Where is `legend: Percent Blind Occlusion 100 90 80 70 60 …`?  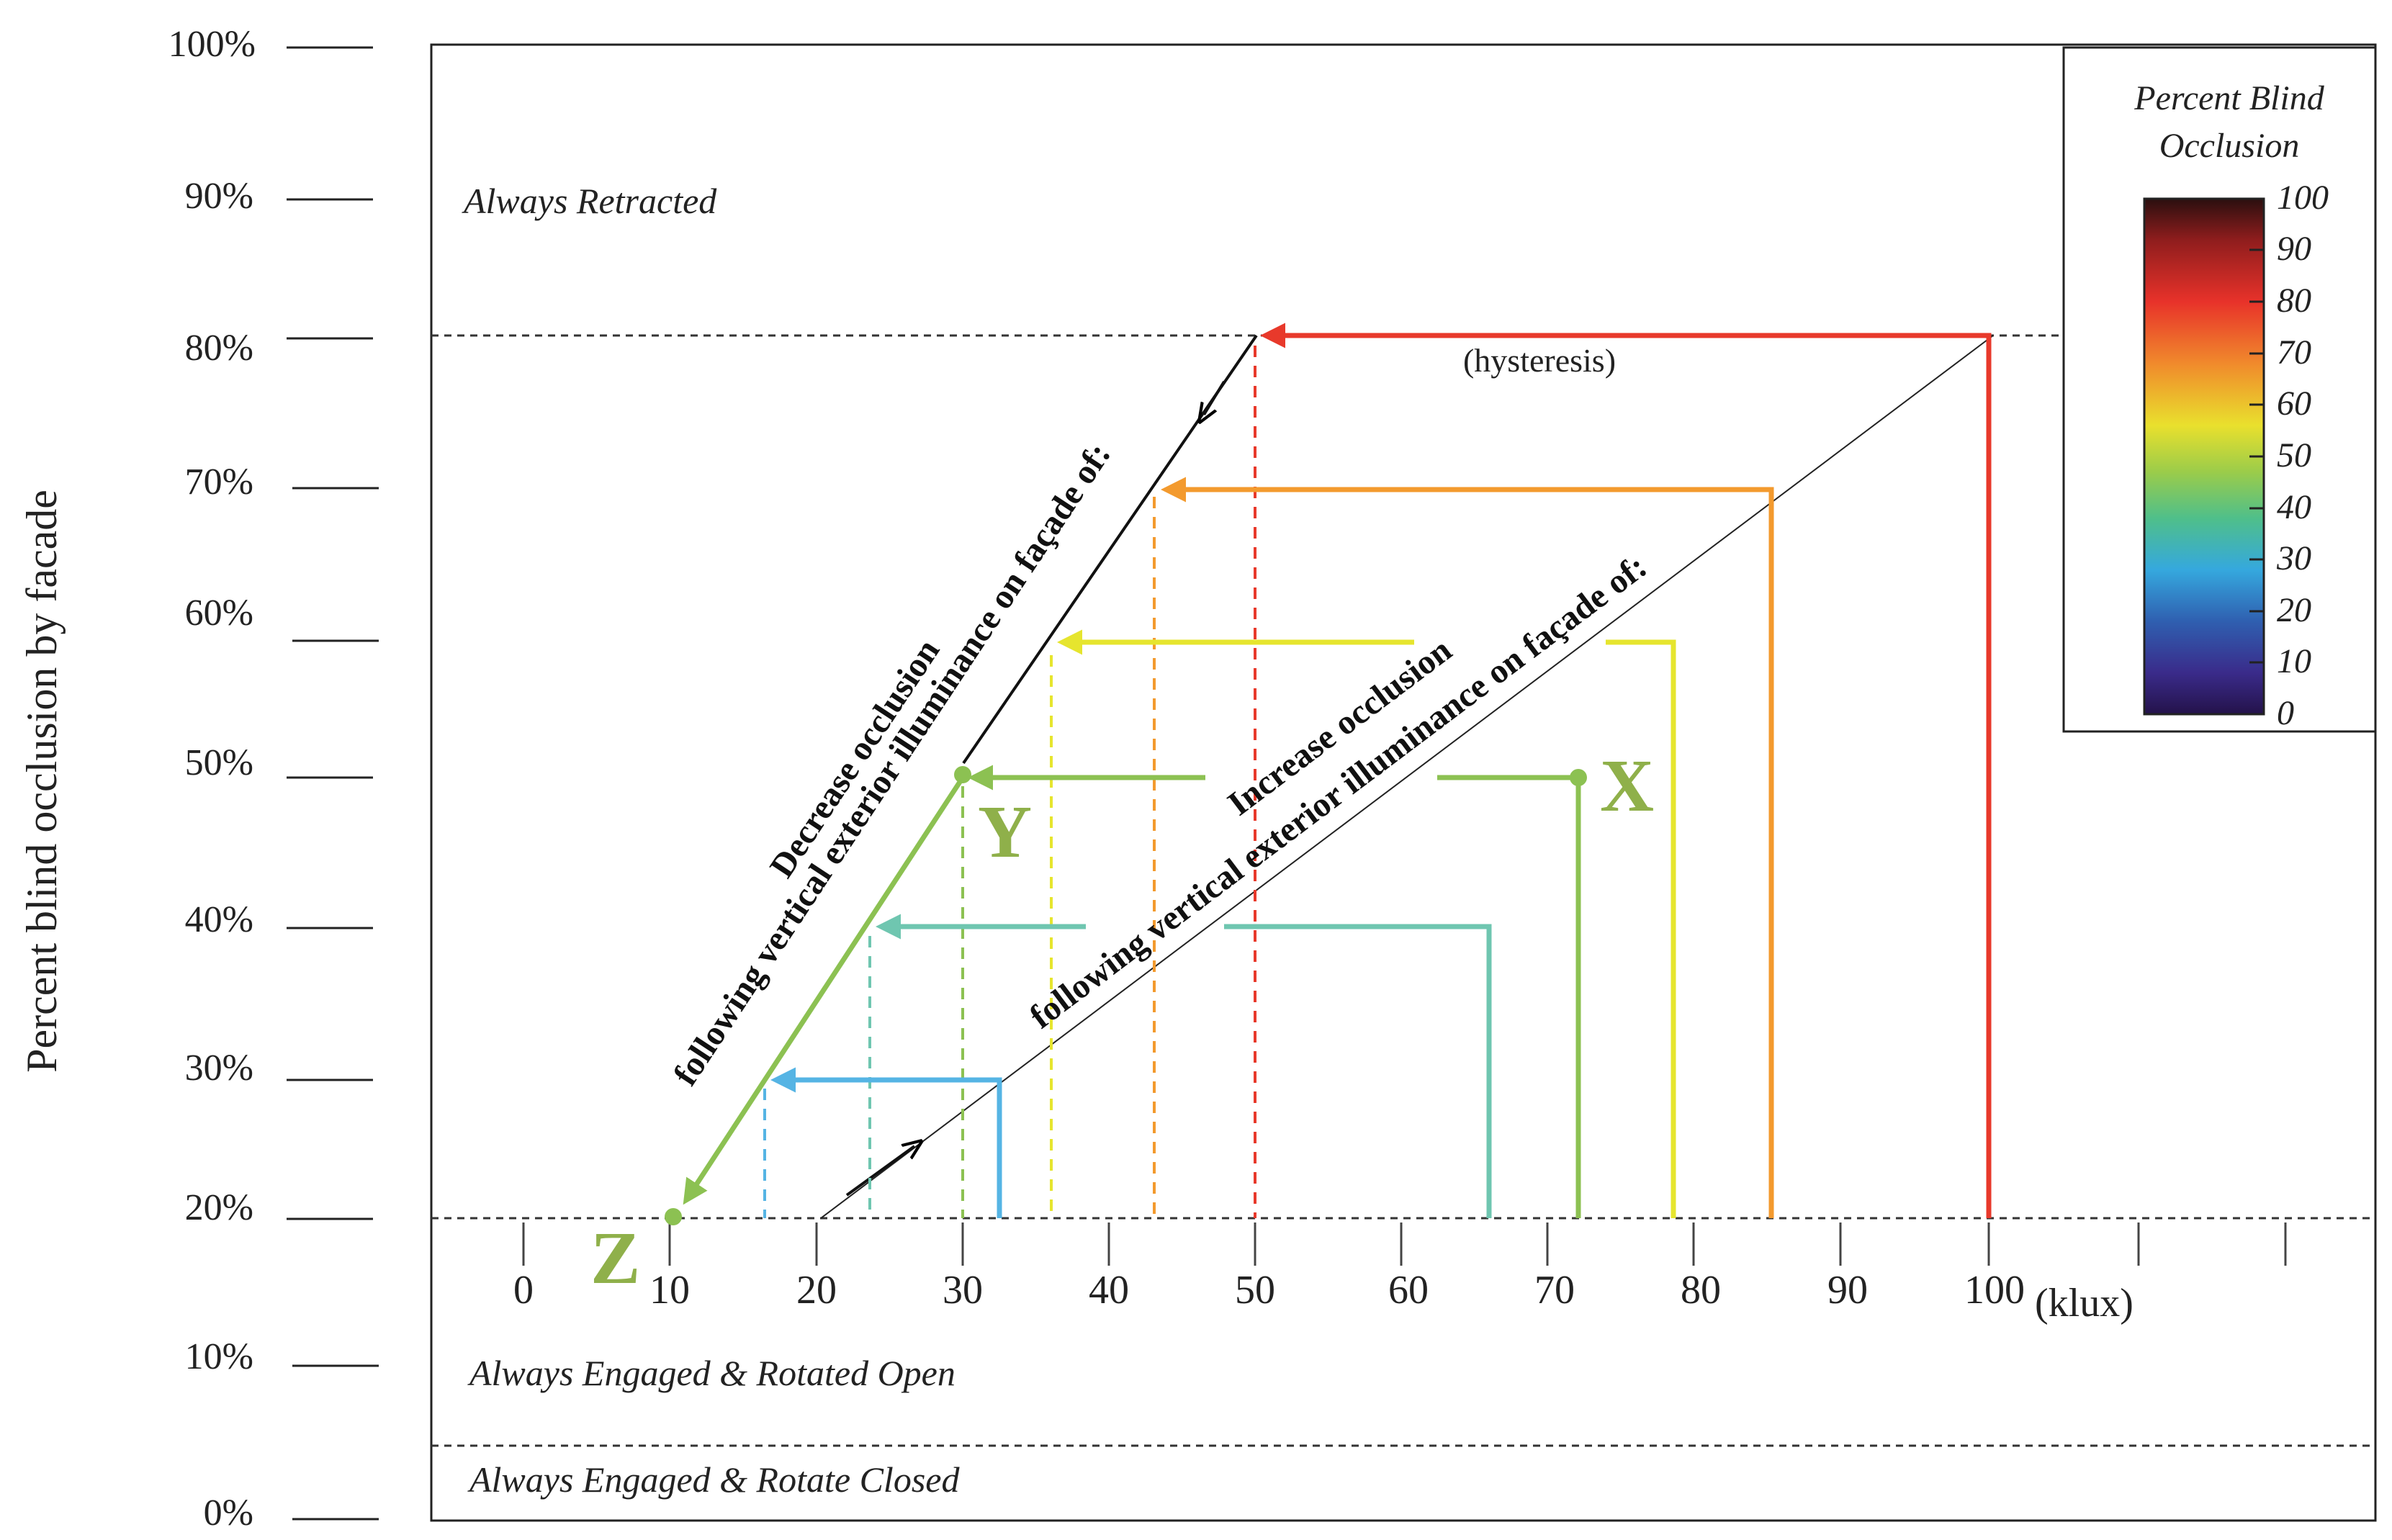 legend: Percent Blind Occlusion 100 90 80 70 60 … is located at coordinates (2219, 389).